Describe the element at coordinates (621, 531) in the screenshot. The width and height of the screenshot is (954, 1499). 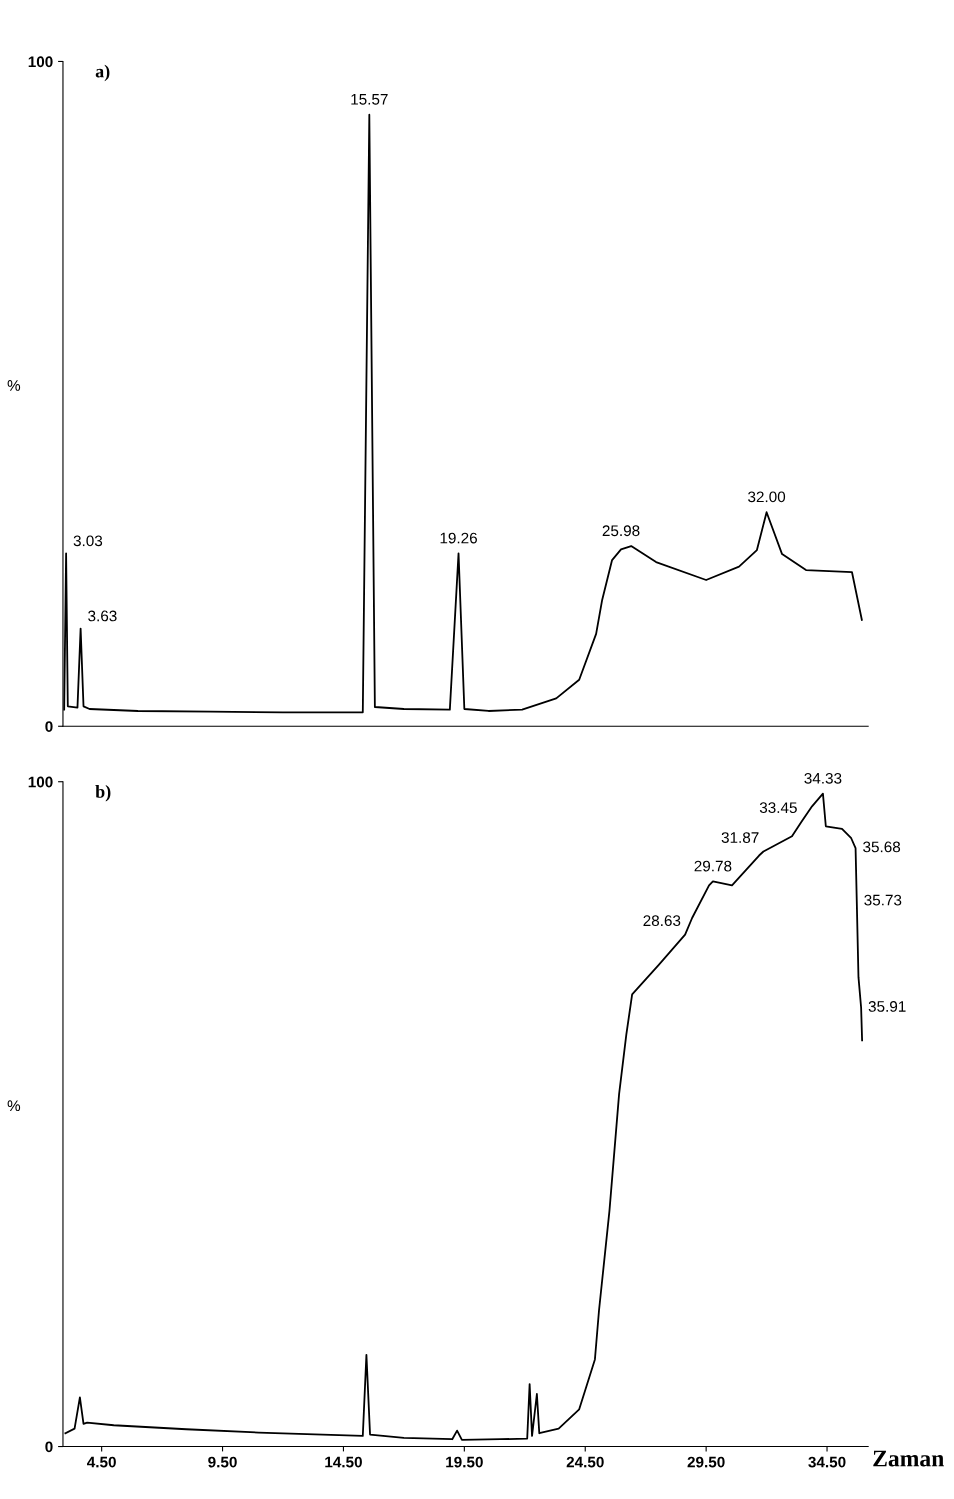
I see `annotation: 25.98` at that location.